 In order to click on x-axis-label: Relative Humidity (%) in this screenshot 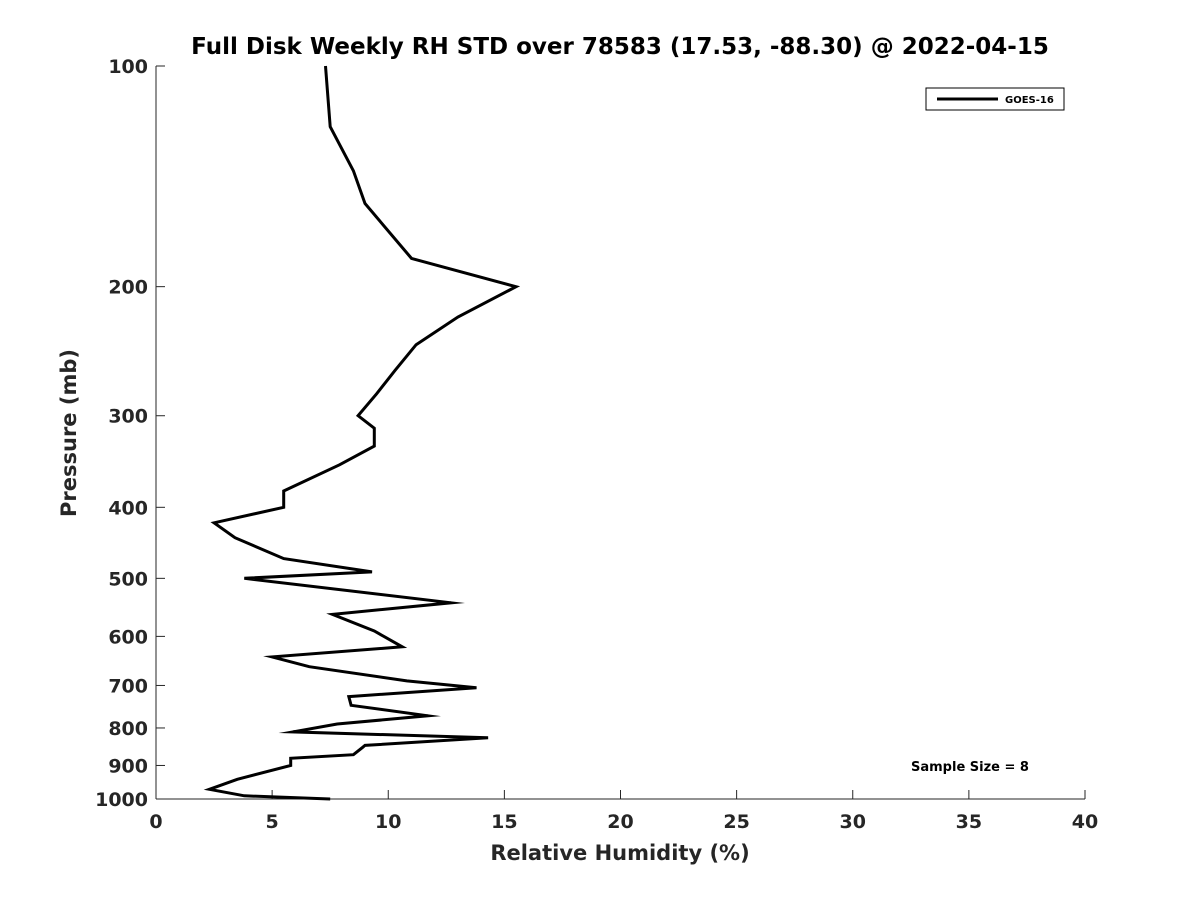, I will do `click(619, 853)`.